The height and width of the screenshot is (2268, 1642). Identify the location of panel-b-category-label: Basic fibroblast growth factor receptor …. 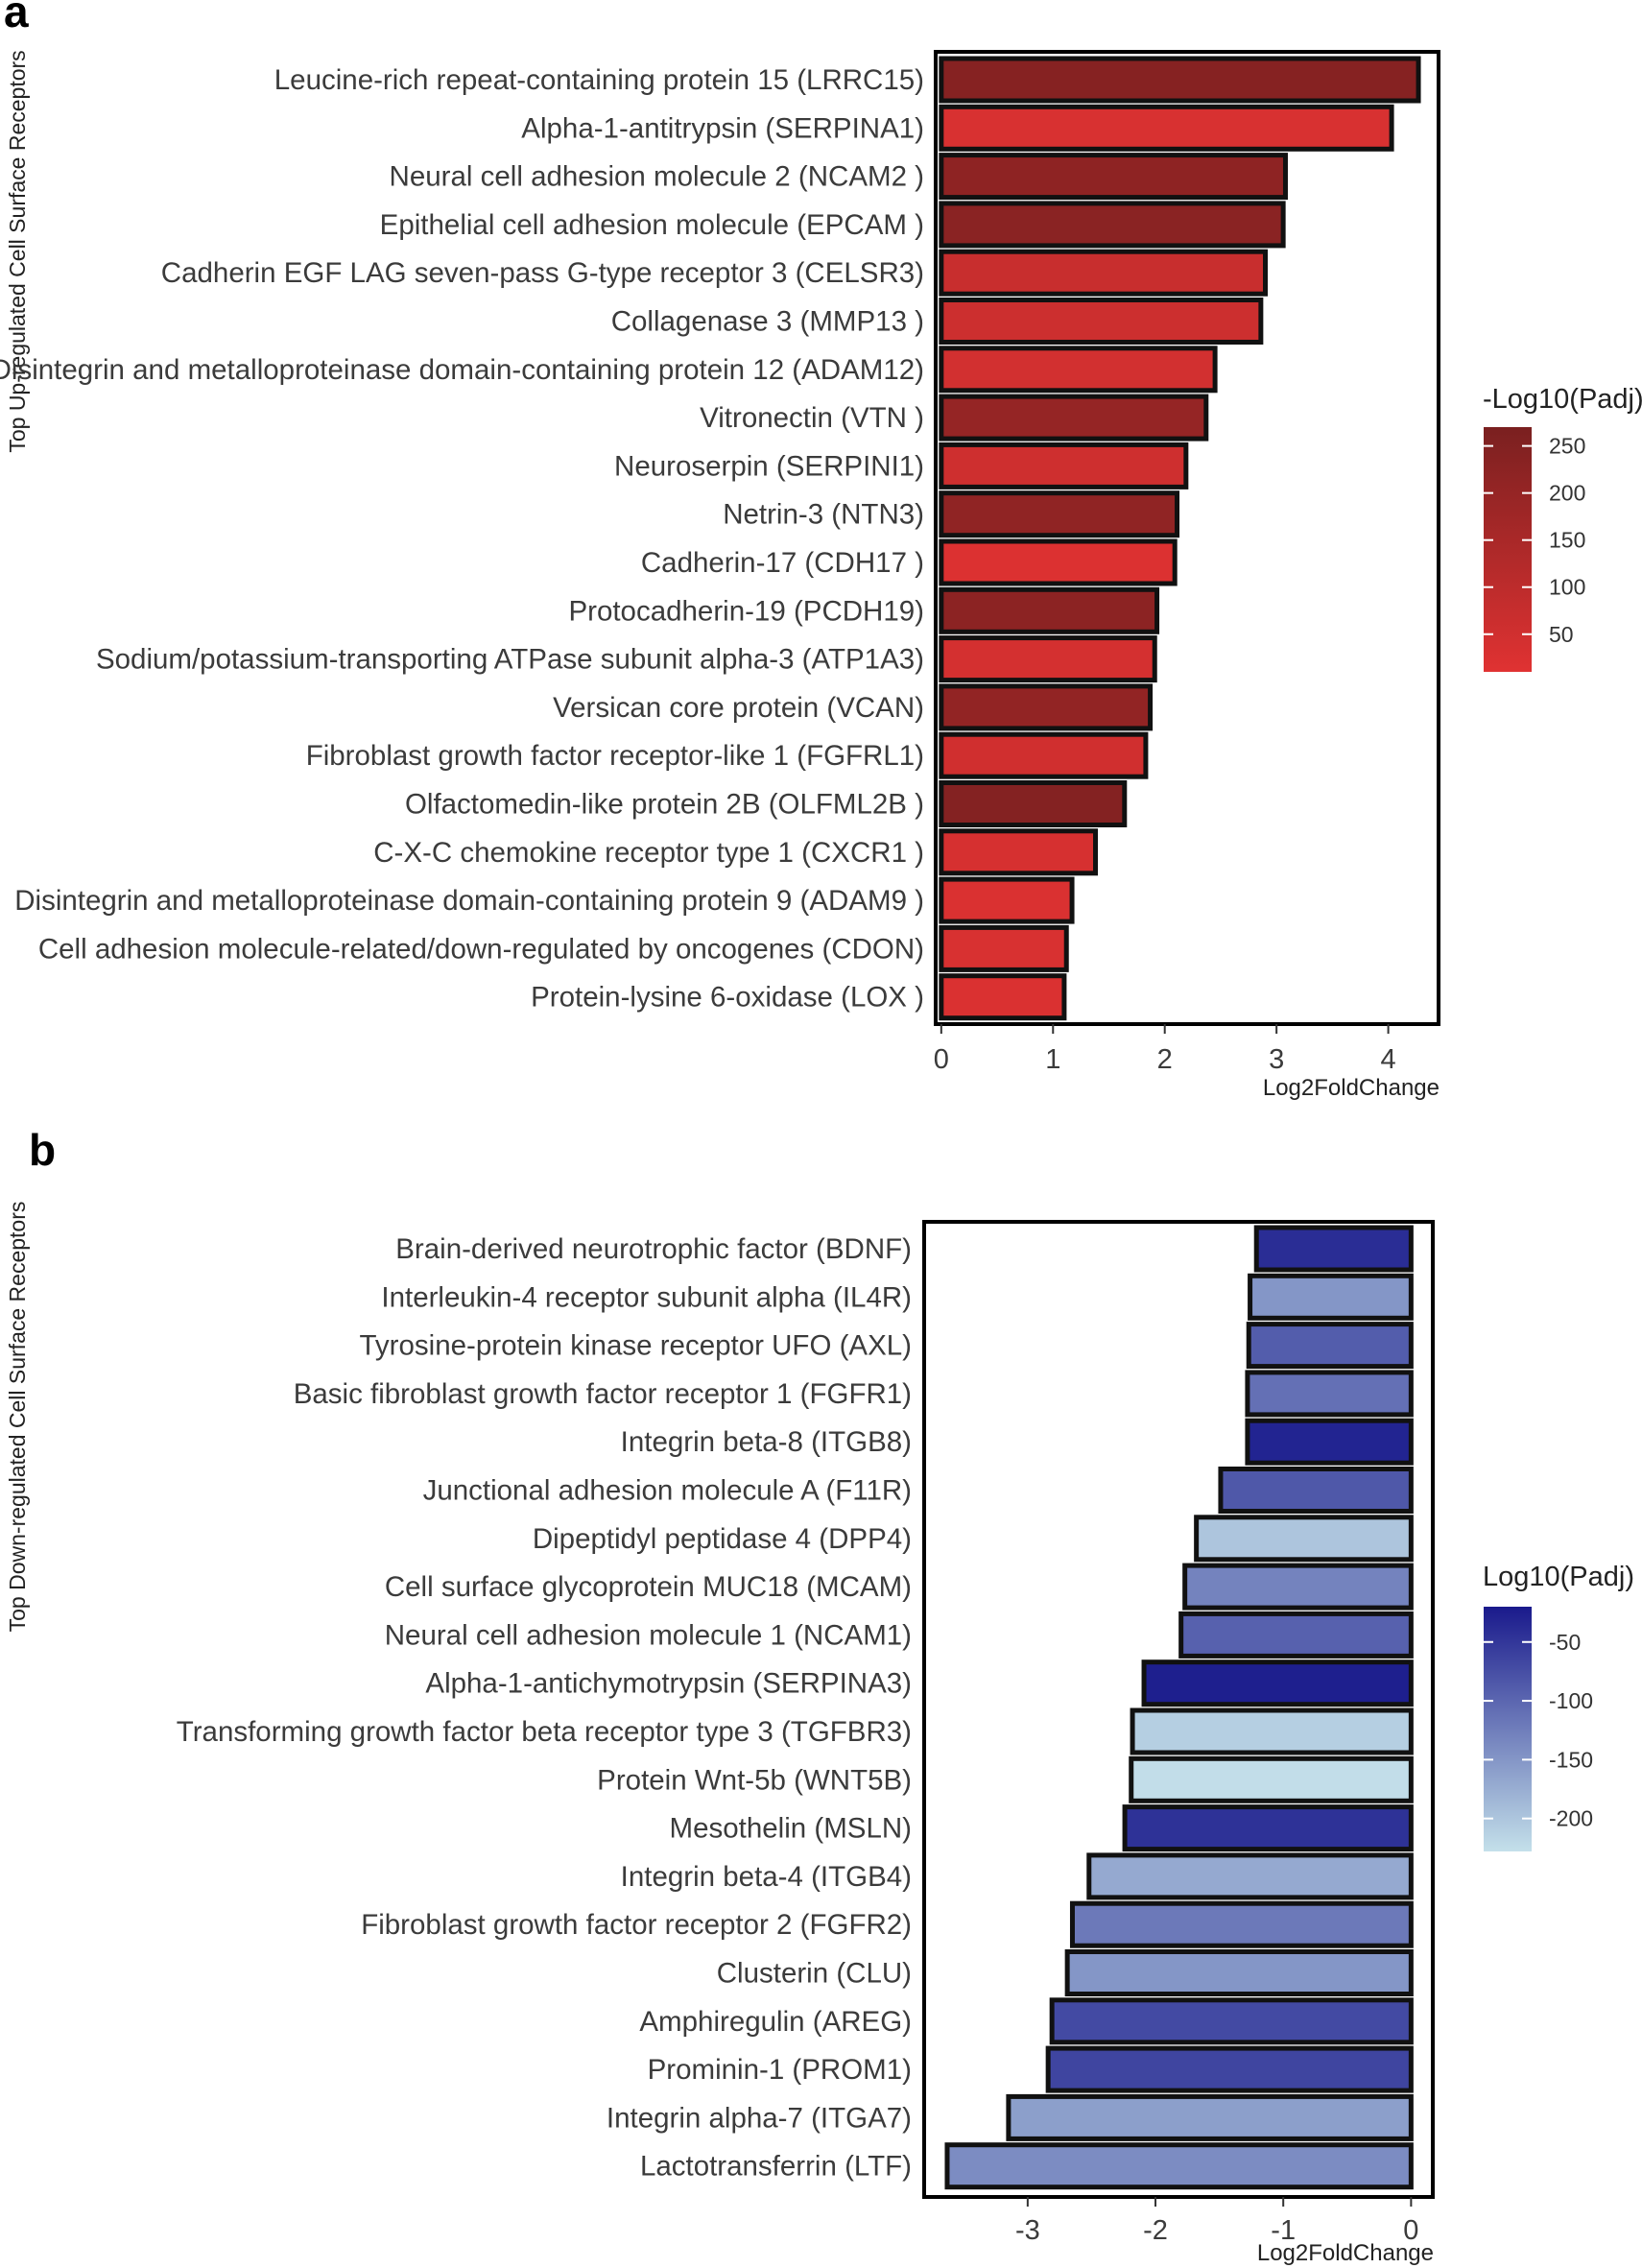
(603, 1394).